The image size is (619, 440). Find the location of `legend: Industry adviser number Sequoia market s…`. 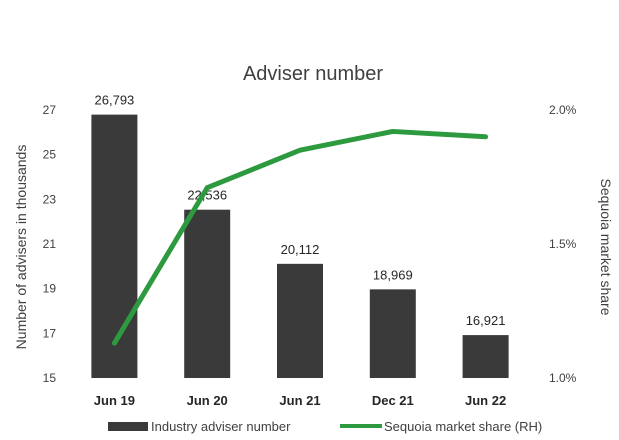

legend: Industry adviser number Sequoia market s… is located at coordinates (325, 426).